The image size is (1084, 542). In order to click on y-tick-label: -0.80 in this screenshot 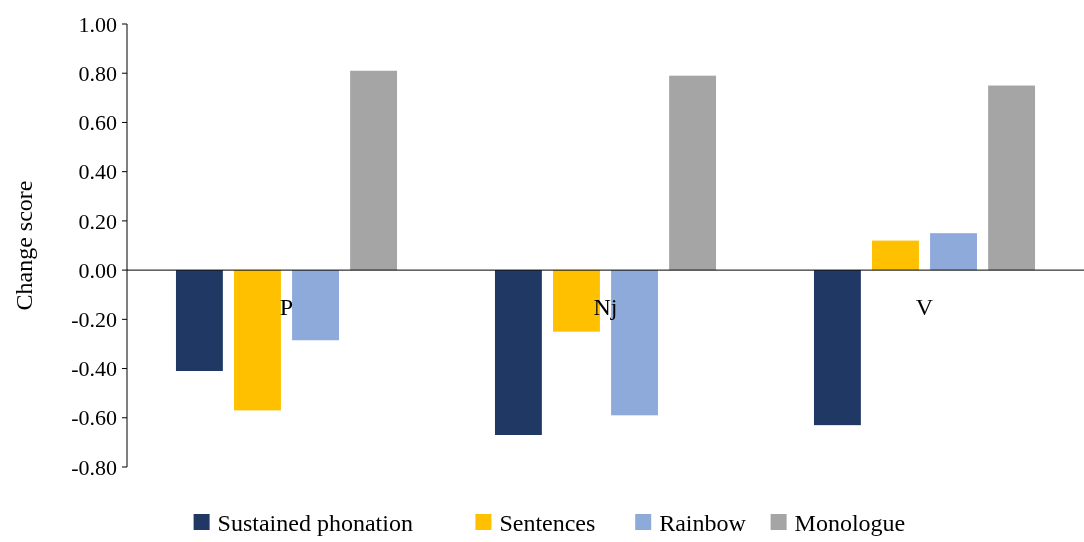, I will do `click(94, 467)`.